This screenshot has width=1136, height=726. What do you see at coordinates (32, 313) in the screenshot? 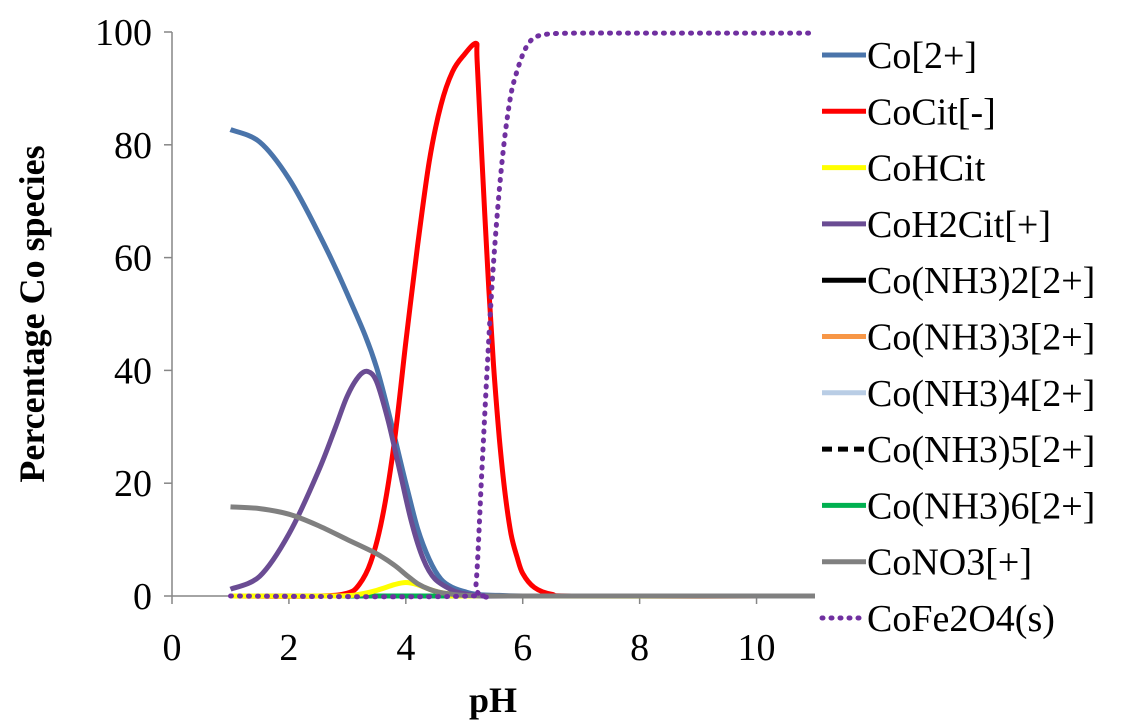
I see `y-axis-title: Percentage Co species` at bounding box center [32, 313].